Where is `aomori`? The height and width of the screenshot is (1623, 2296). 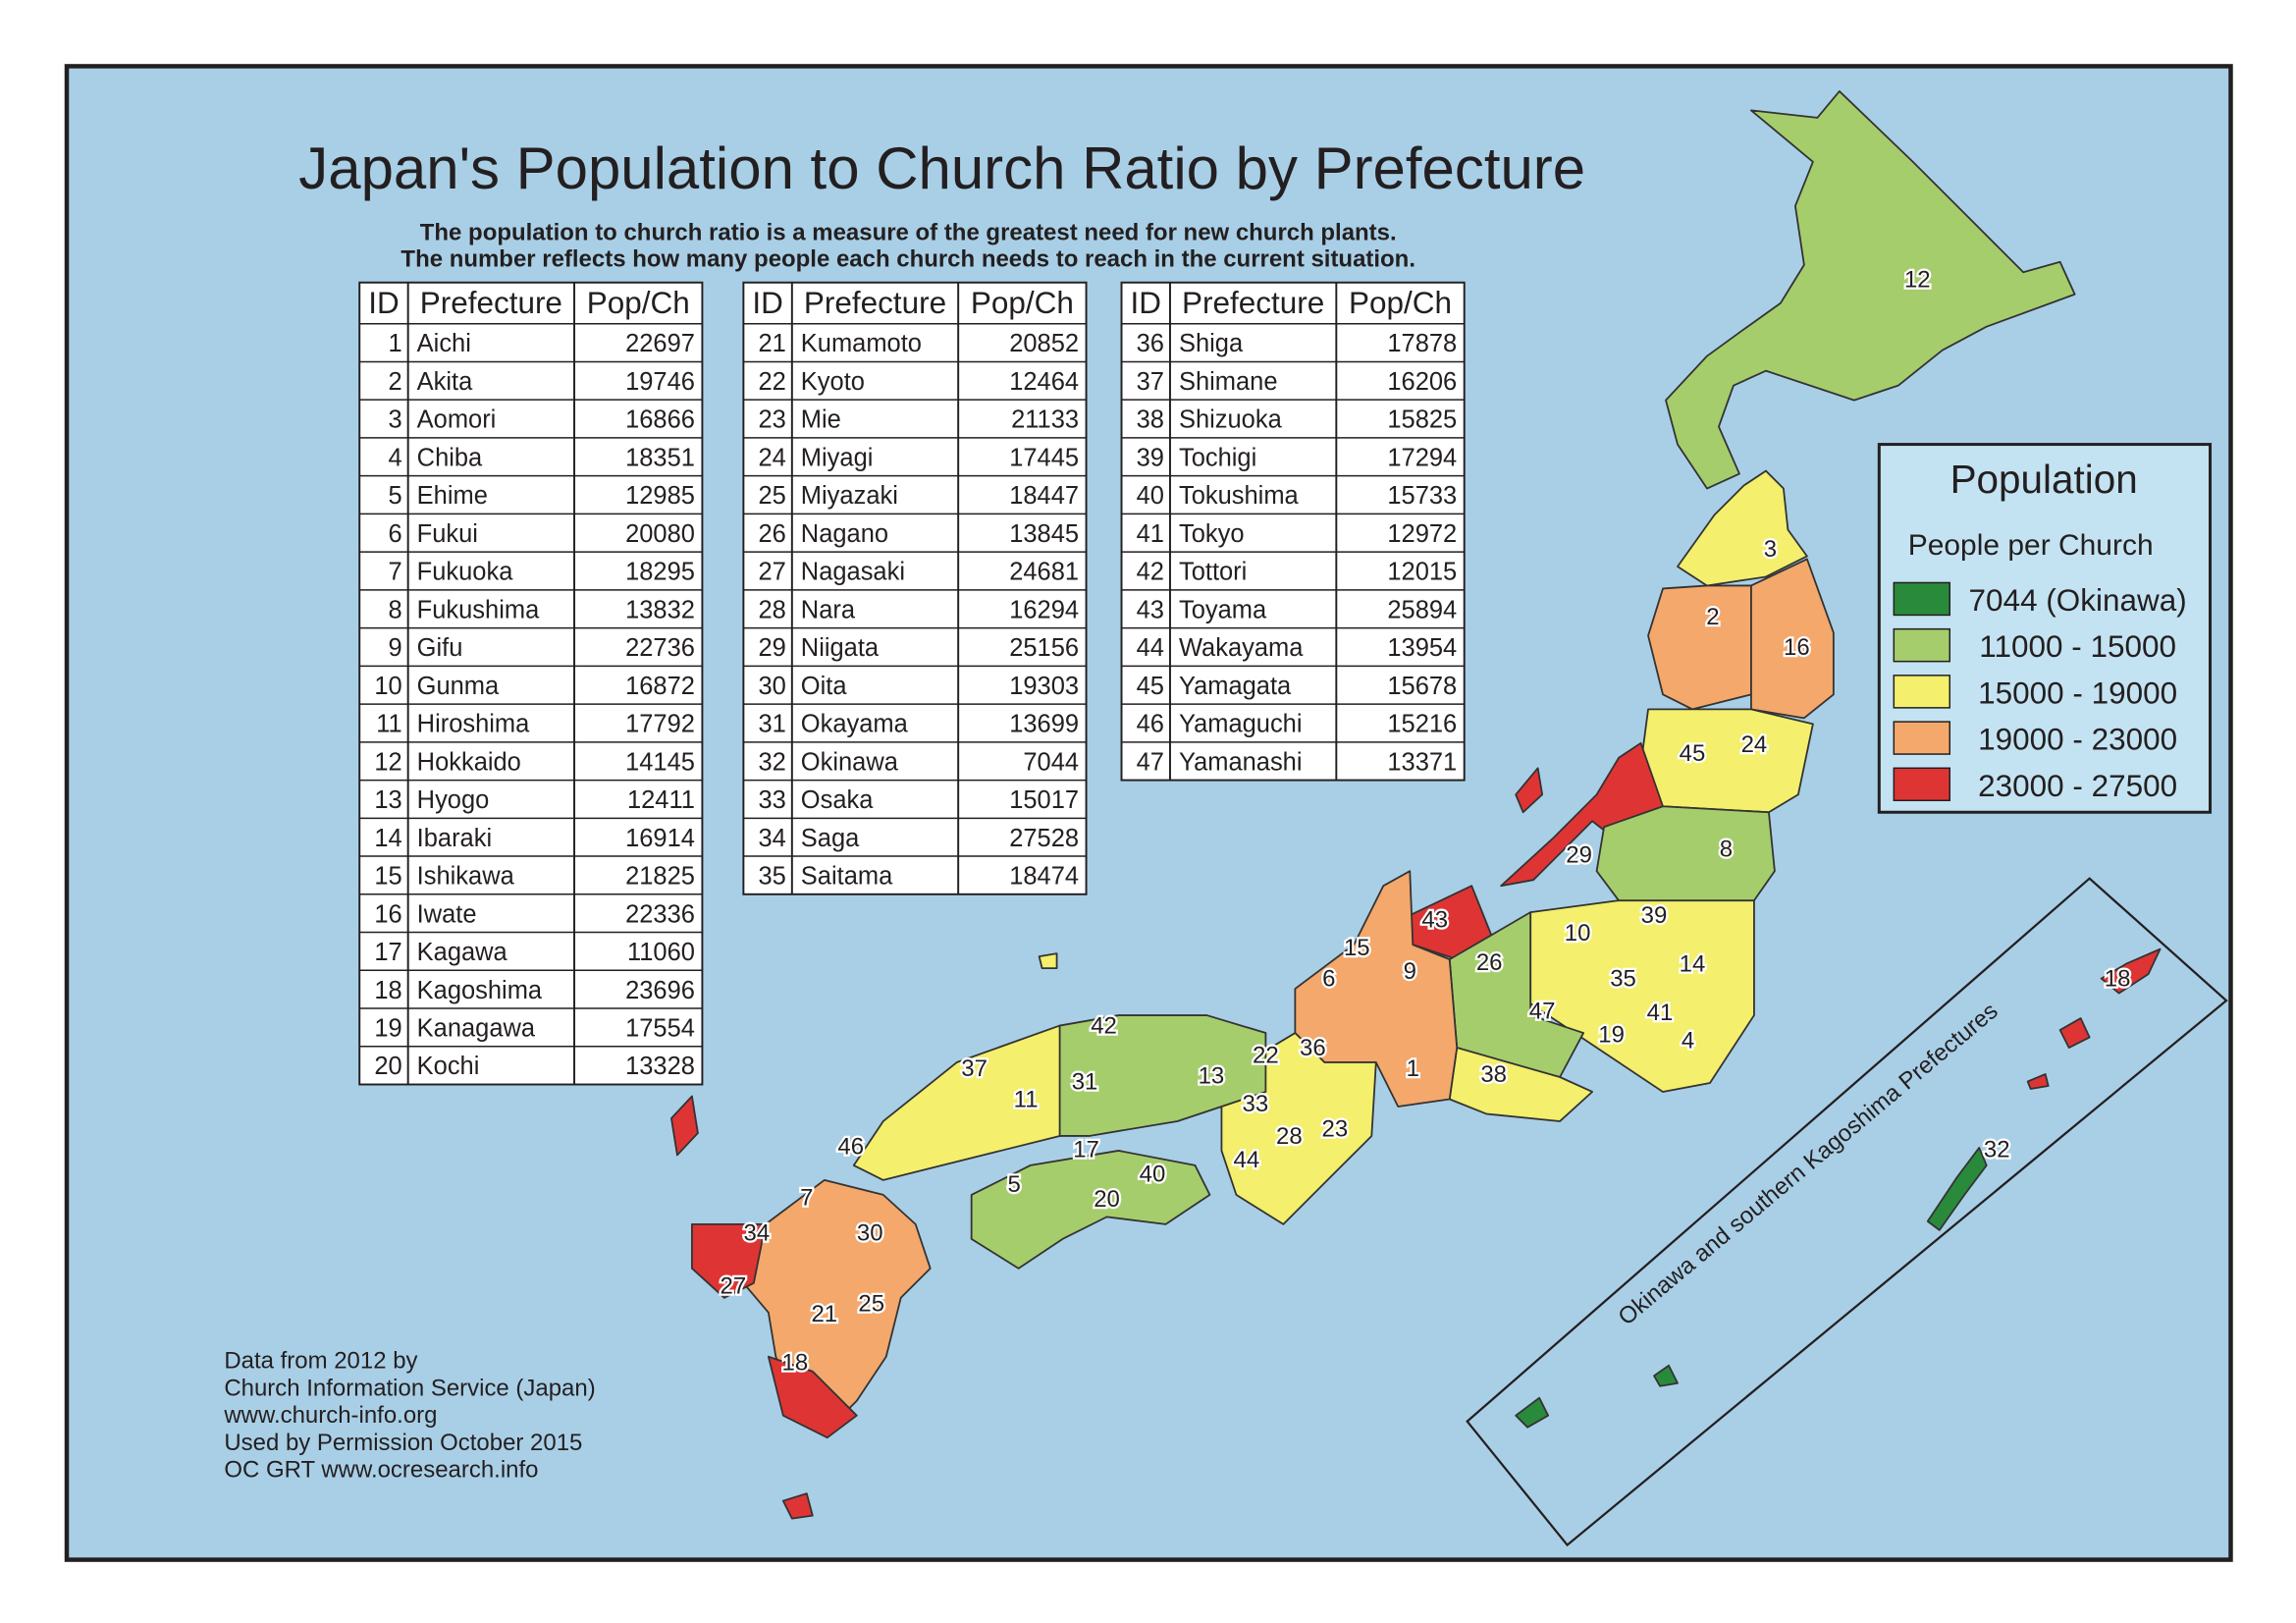
aomori is located at coordinates (1742, 528).